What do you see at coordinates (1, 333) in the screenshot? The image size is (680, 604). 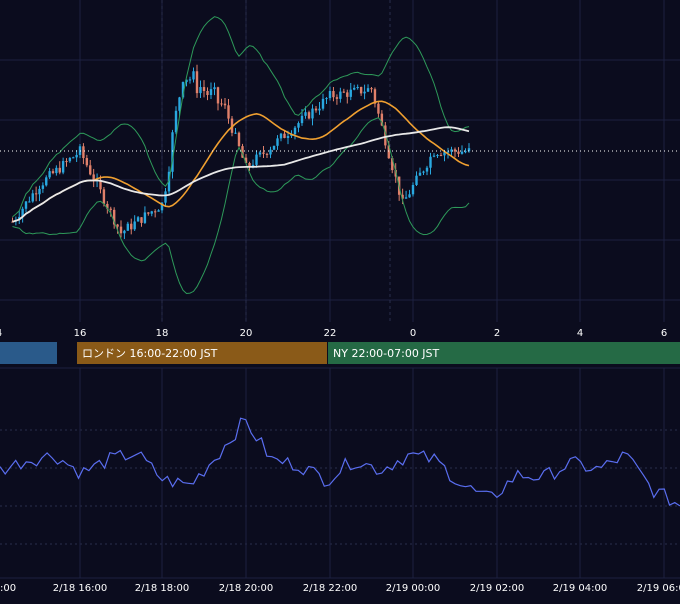 I see `price-x-tick-0: 4` at bounding box center [1, 333].